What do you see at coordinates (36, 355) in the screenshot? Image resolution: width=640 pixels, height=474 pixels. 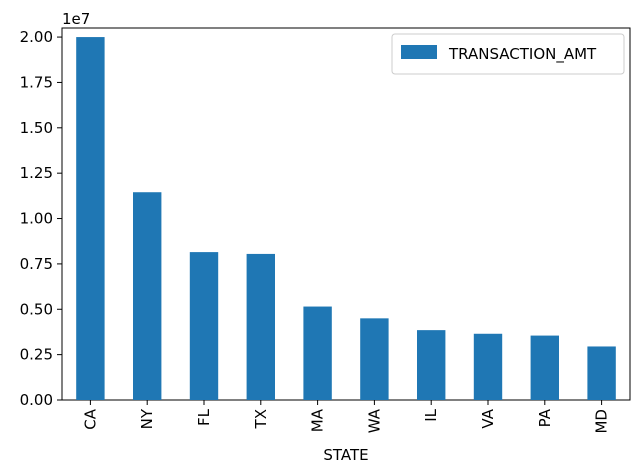 I see `y-tick-label: 0.25` at bounding box center [36, 355].